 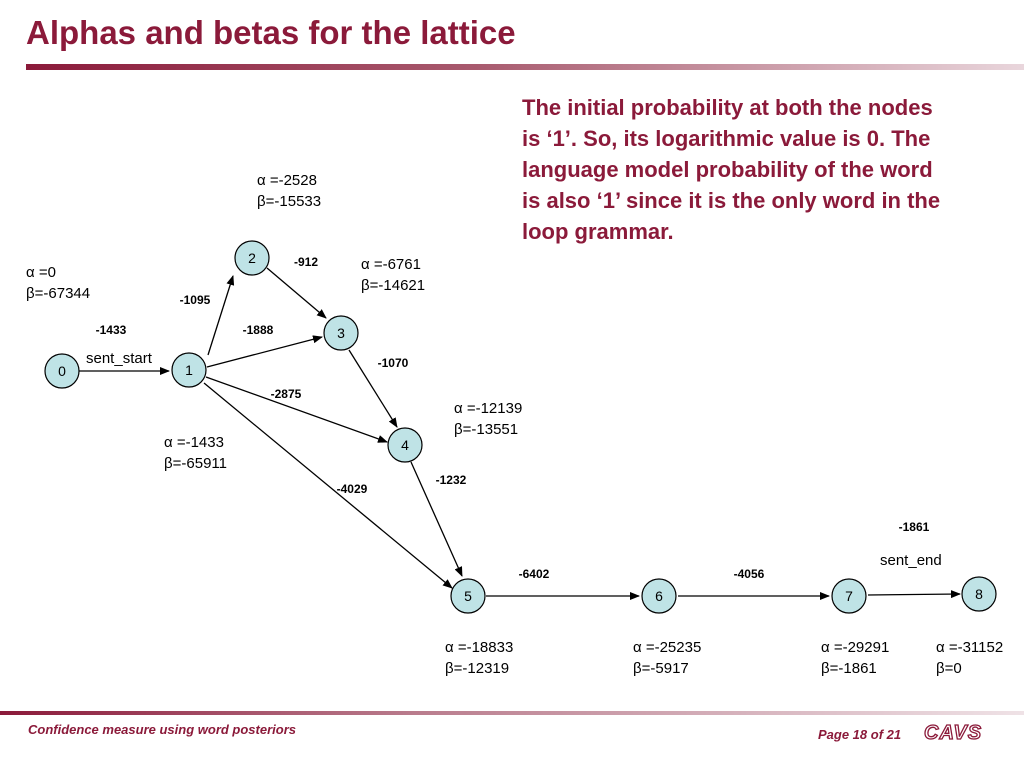 I want to click on slide-title: Alphas and betas for the lattice, so click(x=271, y=32).